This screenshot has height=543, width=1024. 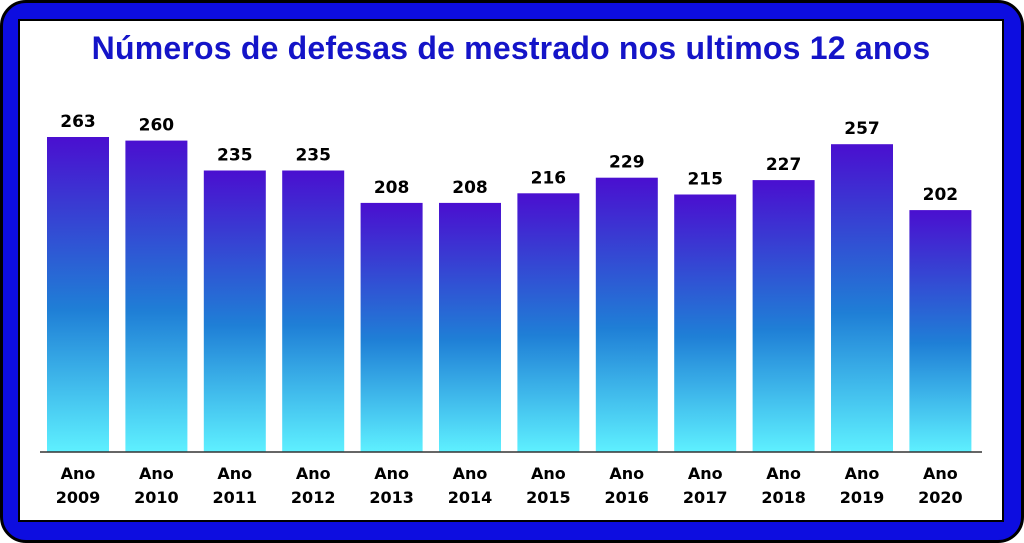 What do you see at coordinates (548, 473) in the screenshot?
I see `x-tick-label-2015-prefix: Ano` at bounding box center [548, 473].